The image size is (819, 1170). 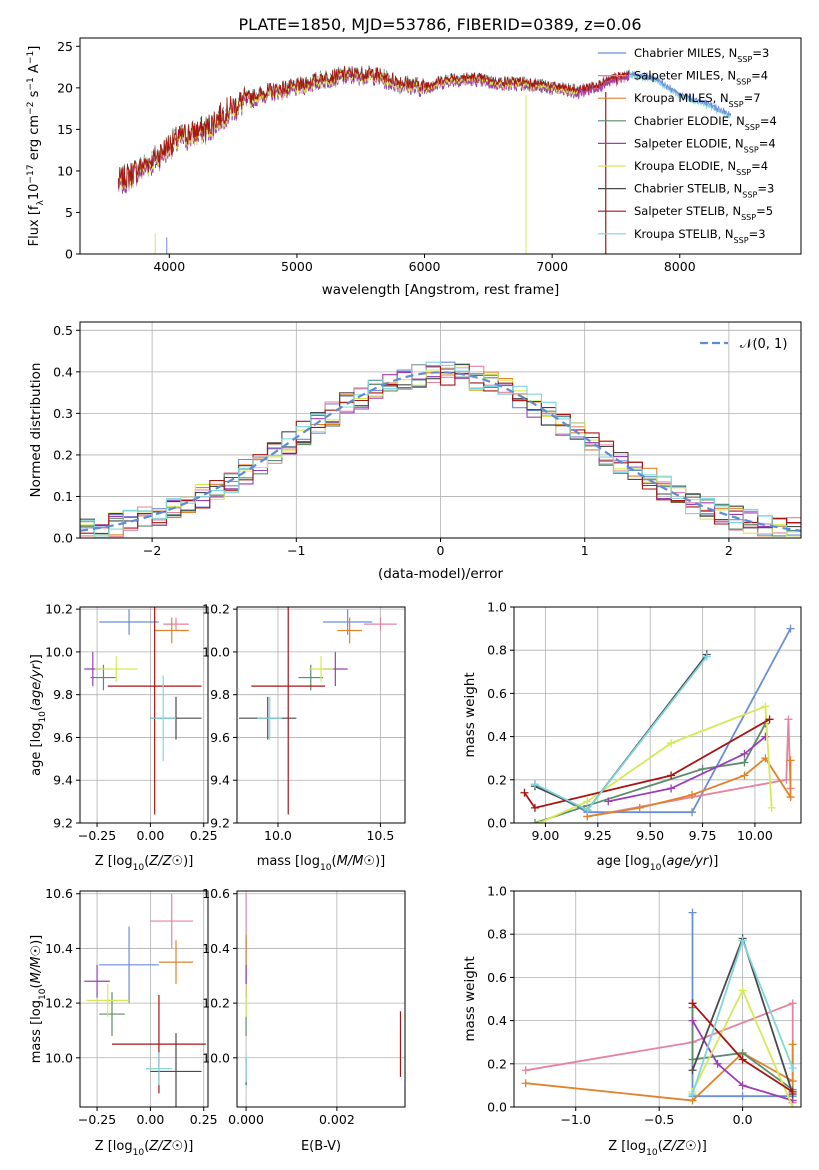 What do you see at coordinates (704, 191) in the screenshot?
I see `legend-label: Chabrier STELIB, NSSP=3` at bounding box center [704, 191].